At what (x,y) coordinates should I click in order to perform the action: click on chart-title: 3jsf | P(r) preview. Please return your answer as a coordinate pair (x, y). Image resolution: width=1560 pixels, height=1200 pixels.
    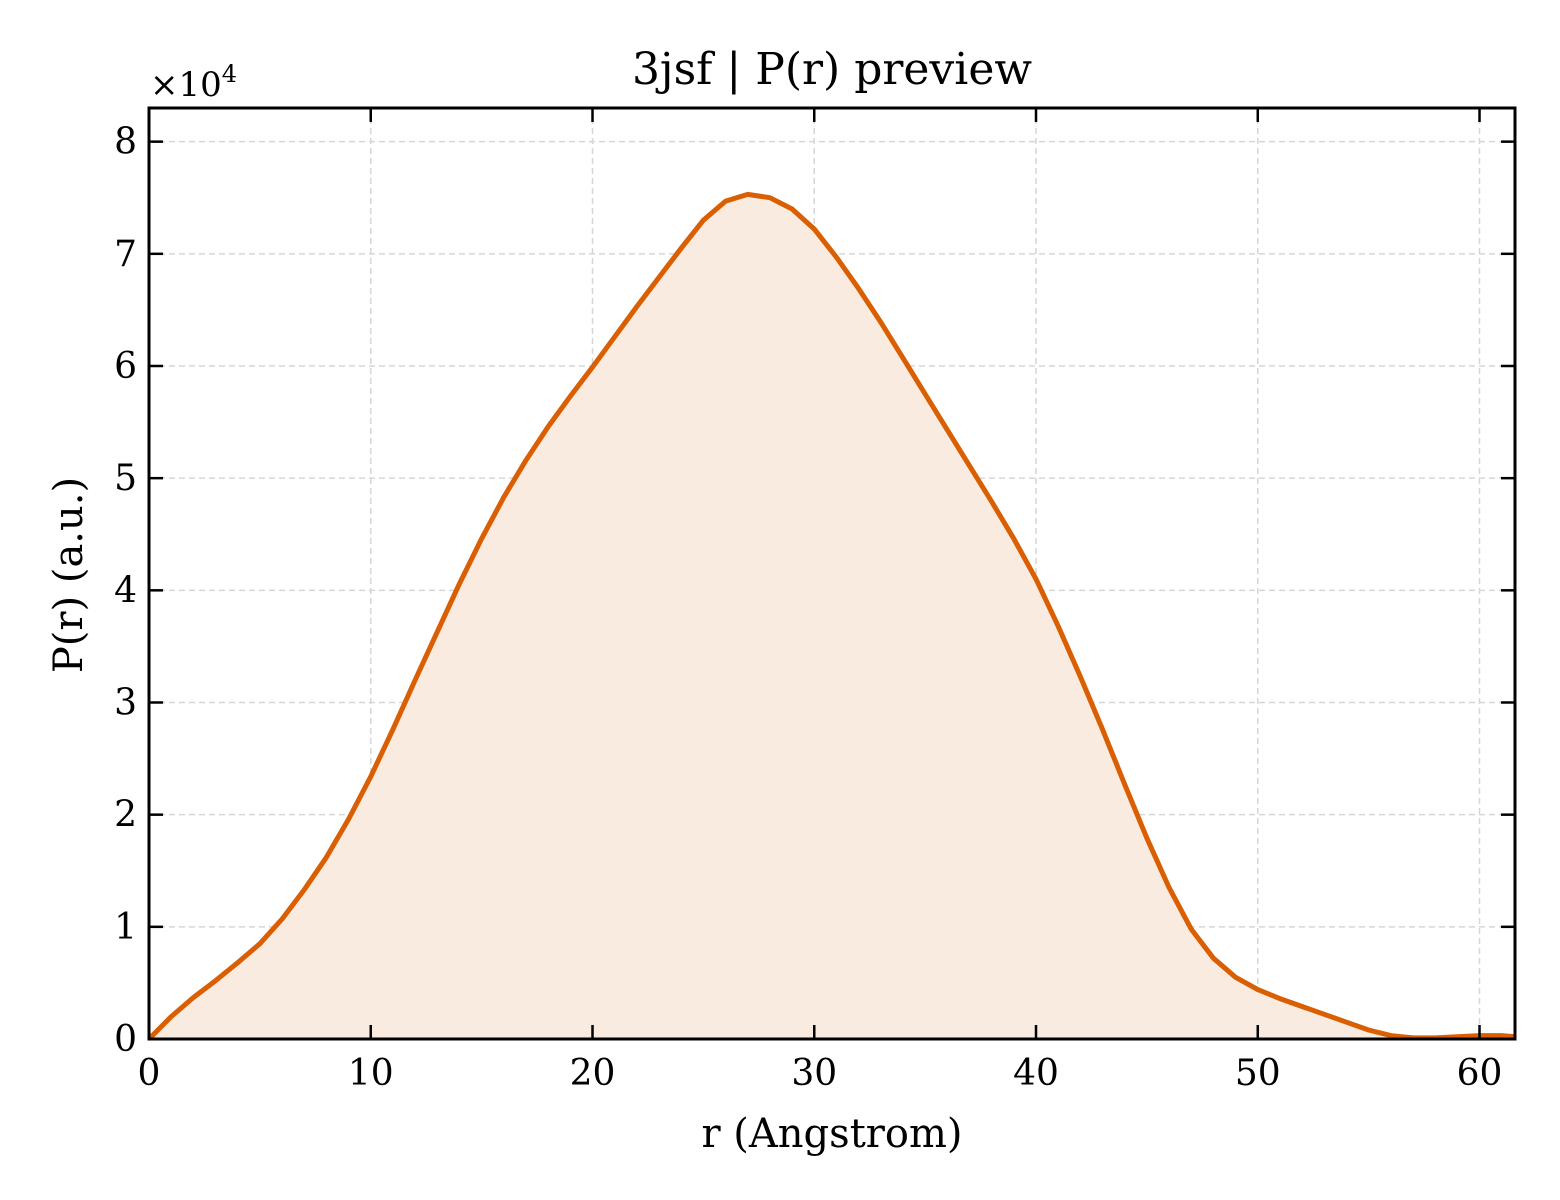
    Looking at the image, I should click on (832, 69).